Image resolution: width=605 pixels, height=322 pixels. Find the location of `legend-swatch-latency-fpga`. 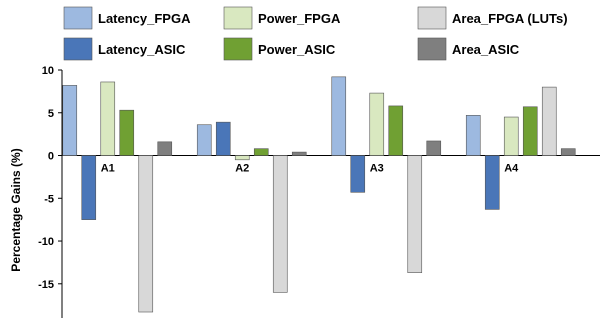

legend-swatch-latency-fpga is located at coordinates (78, 18).